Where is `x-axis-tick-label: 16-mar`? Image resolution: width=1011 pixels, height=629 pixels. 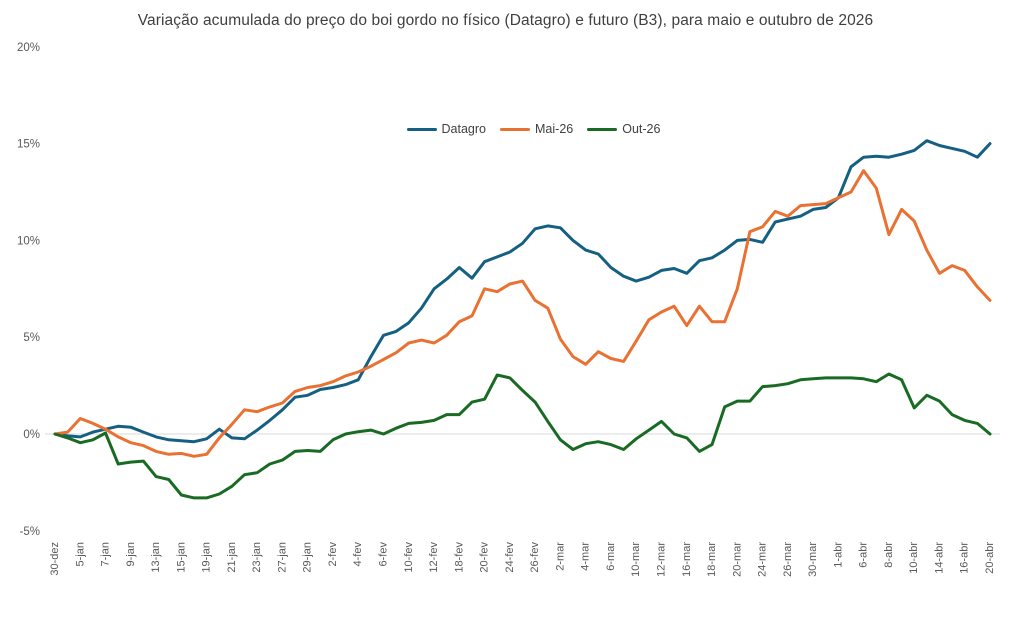
x-axis-tick-label: 16-mar is located at coordinates (687, 559).